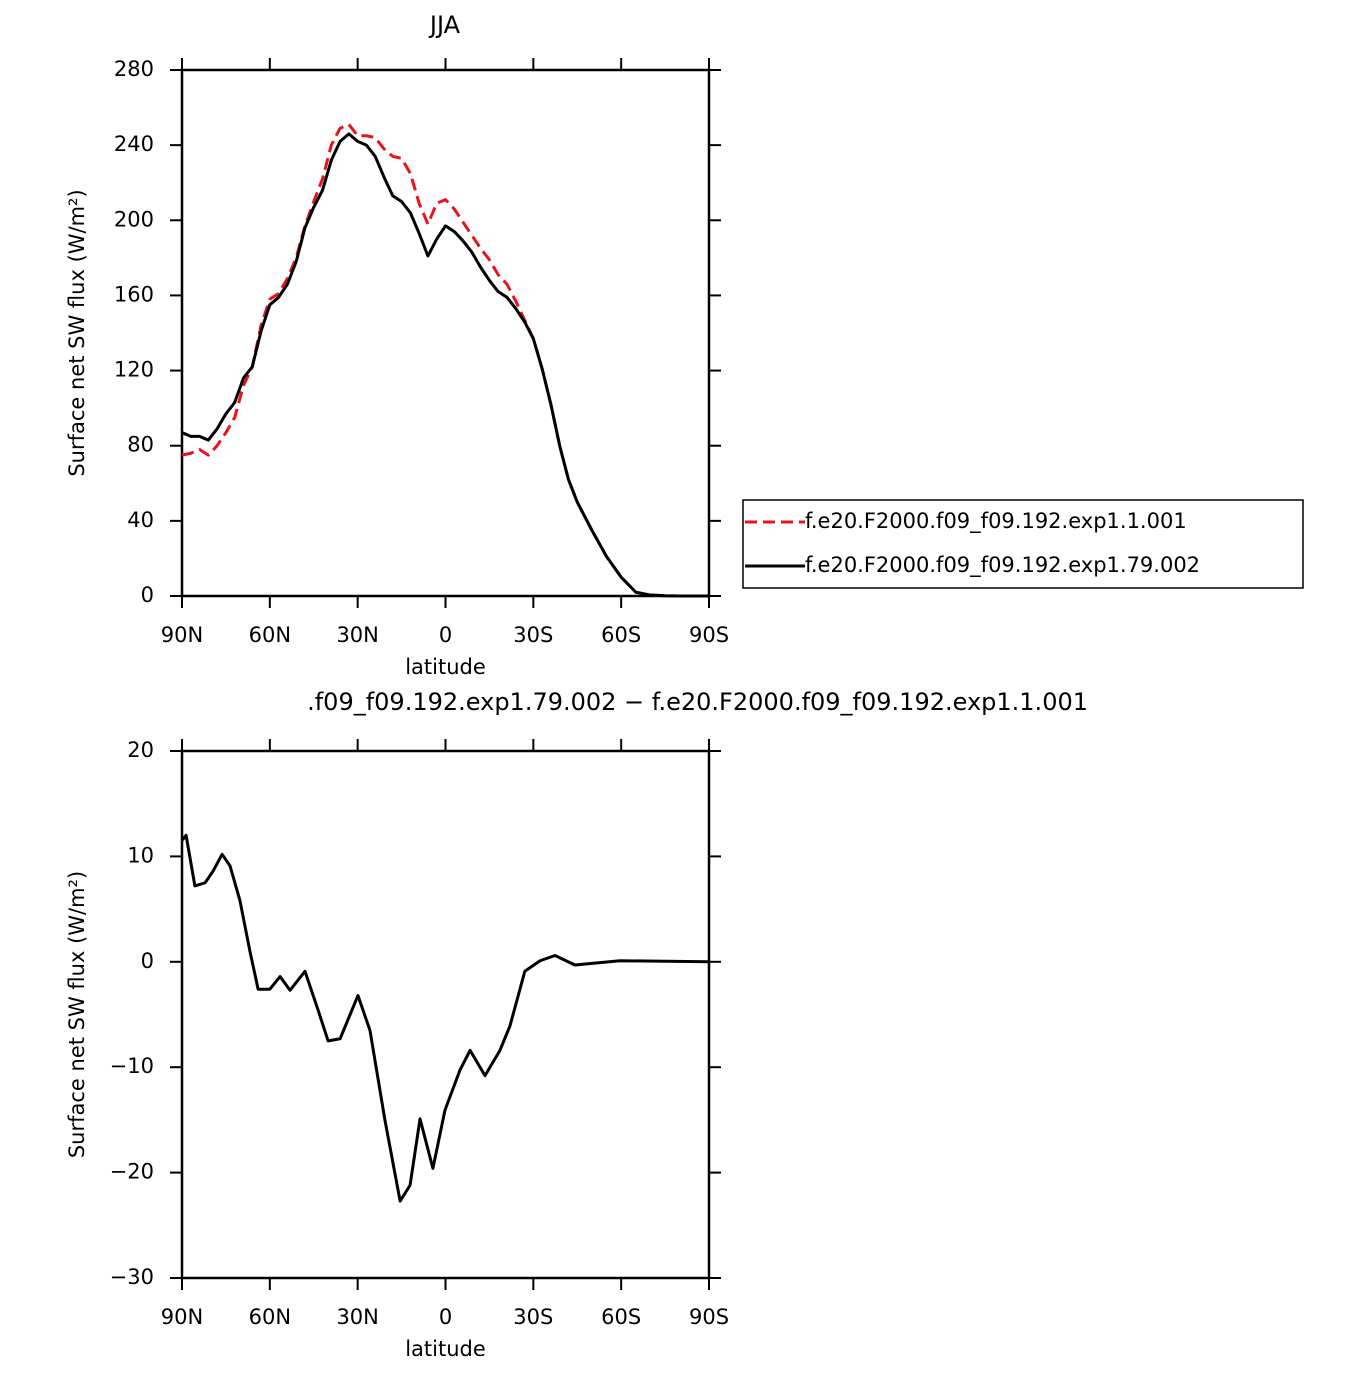  I want to click on y-tick-label: 240, so click(134, 144).